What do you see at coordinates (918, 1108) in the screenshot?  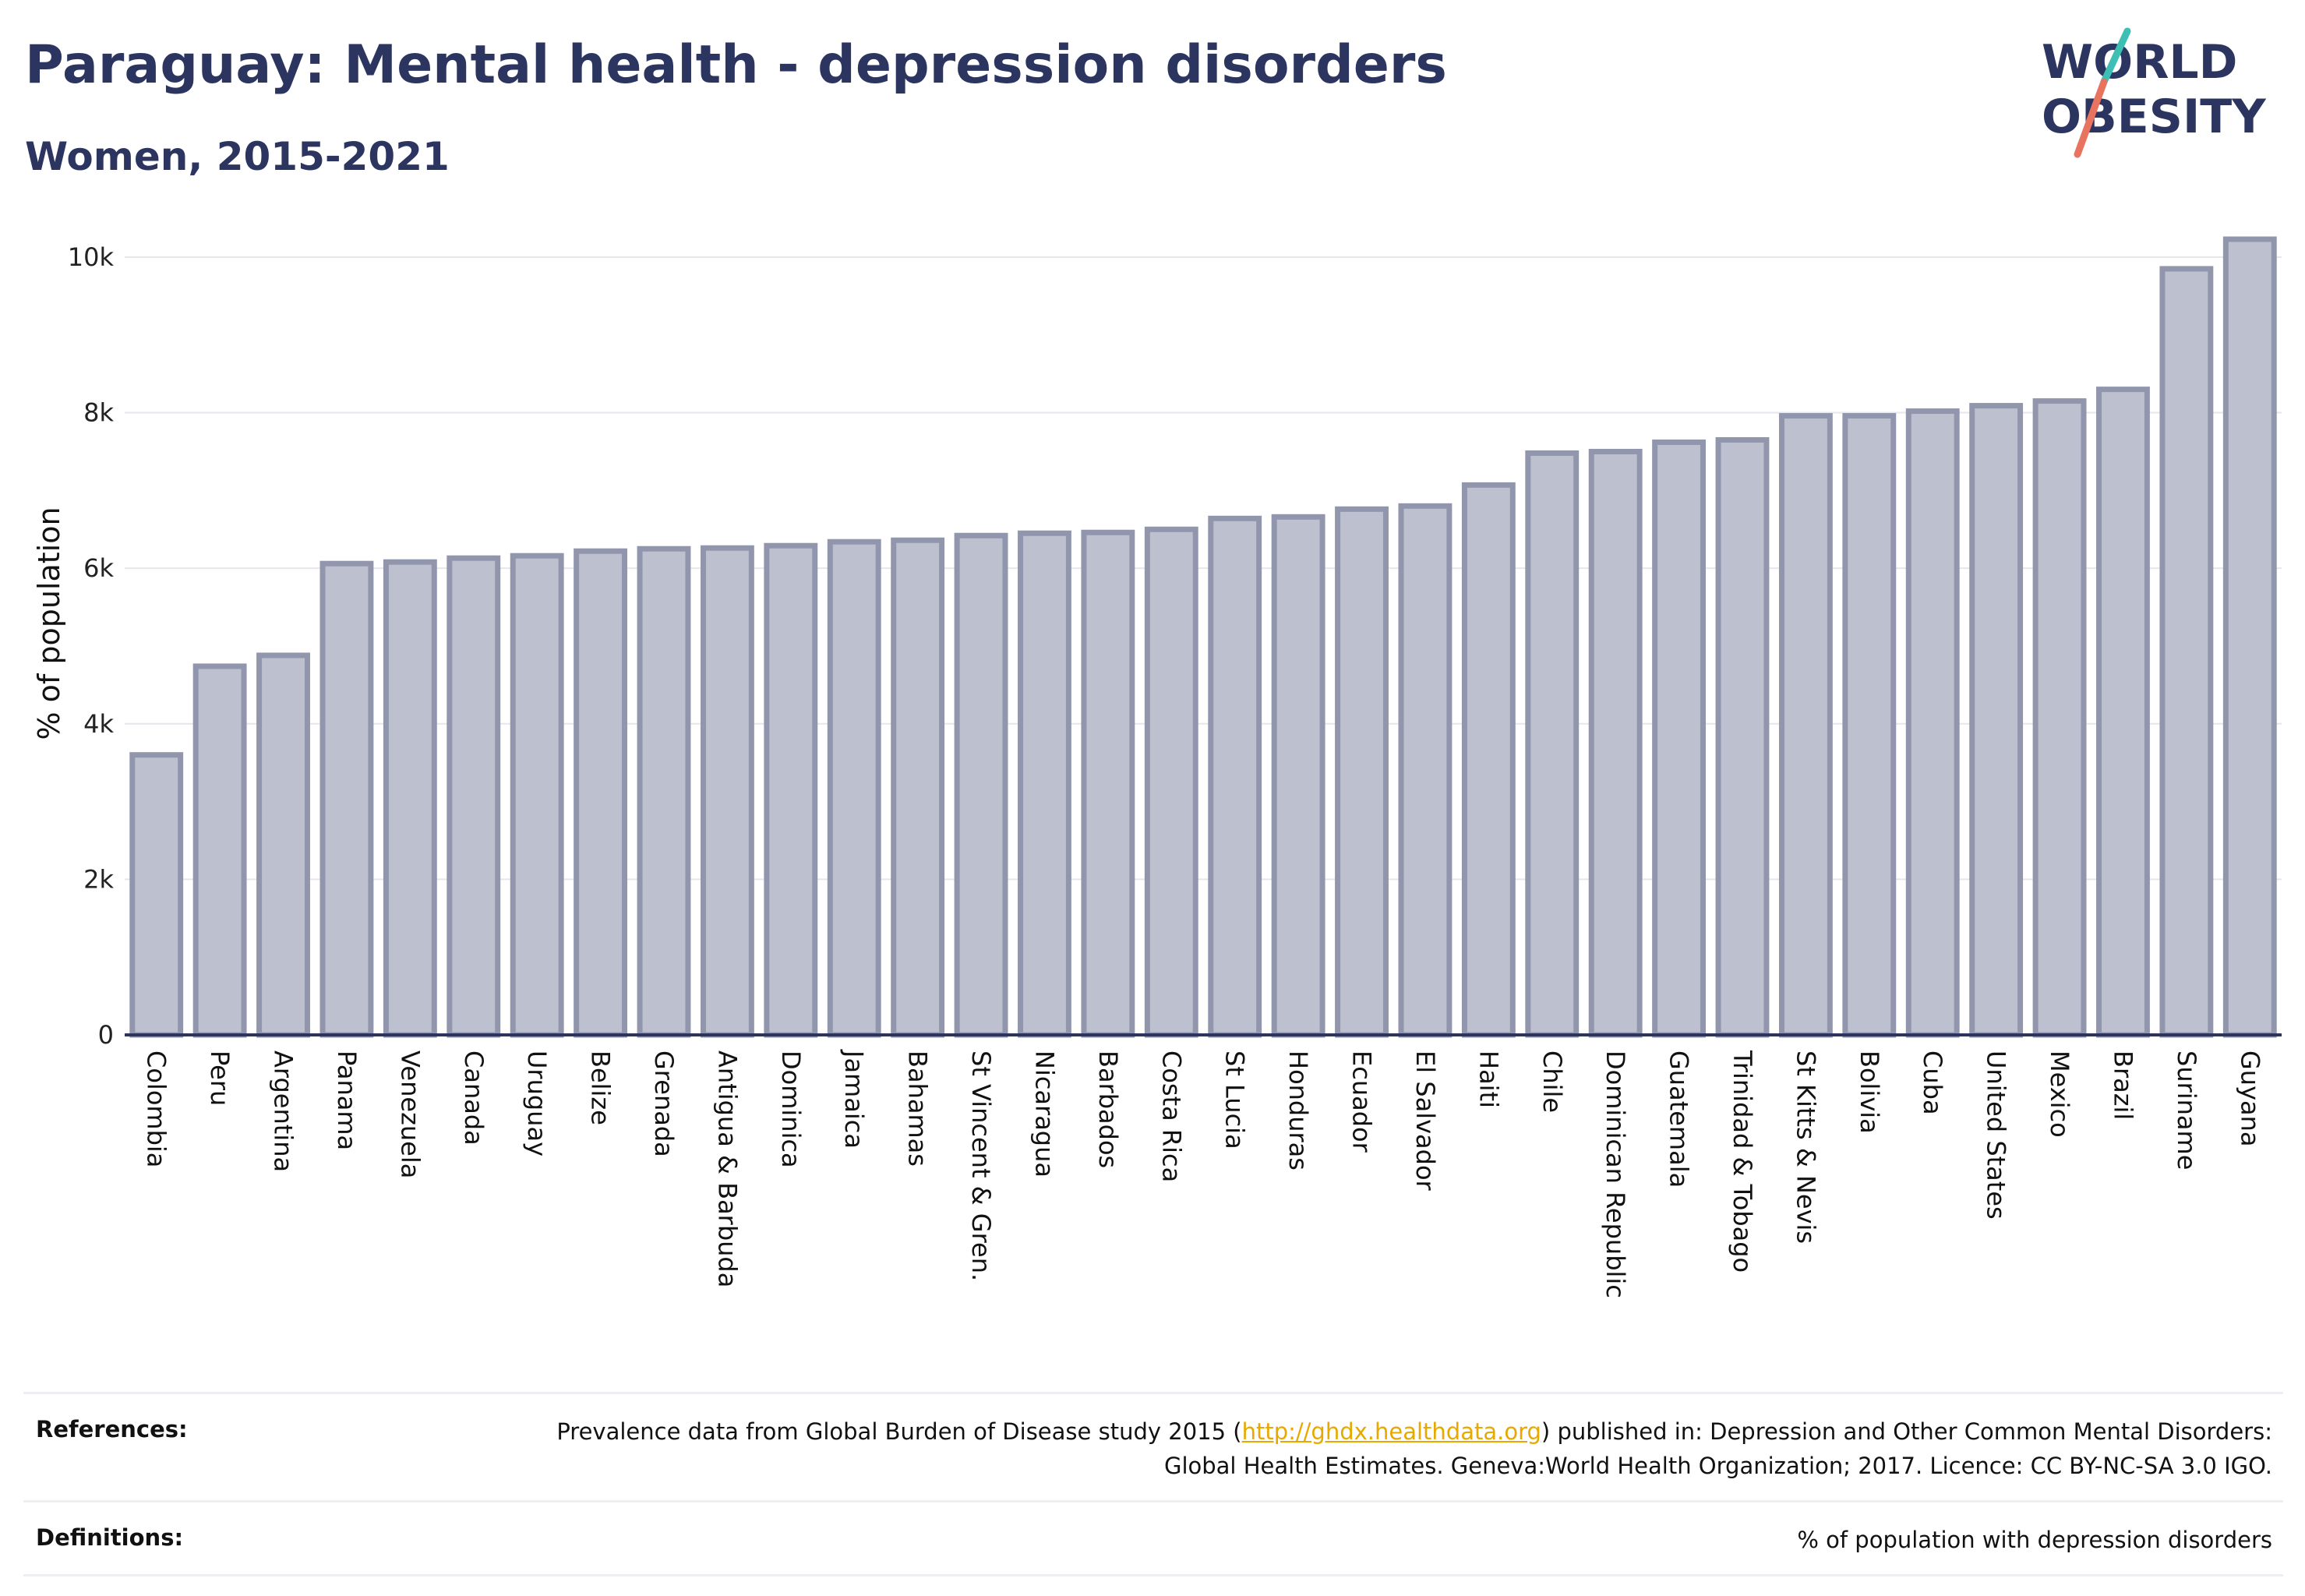 I see `x-tick-label: Bahamas` at bounding box center [918, 1108].